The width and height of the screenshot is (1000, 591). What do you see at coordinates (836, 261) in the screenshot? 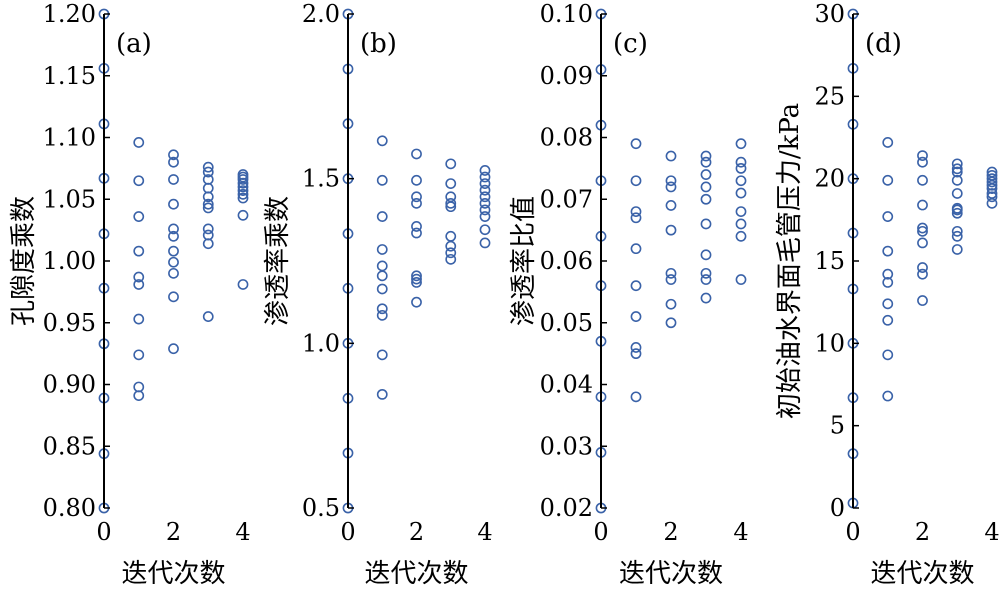
I see `y-ticks-d: 0 5 10 15 20 25 30` at bounding box center [836, 261].